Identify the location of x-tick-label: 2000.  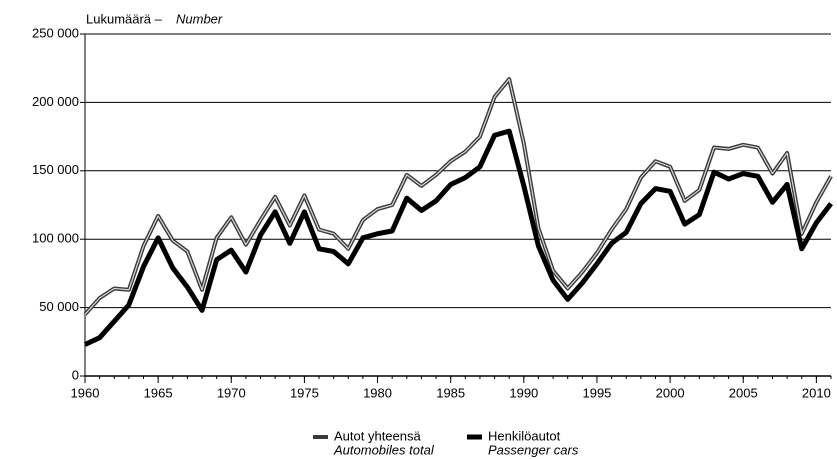
(670, 392).